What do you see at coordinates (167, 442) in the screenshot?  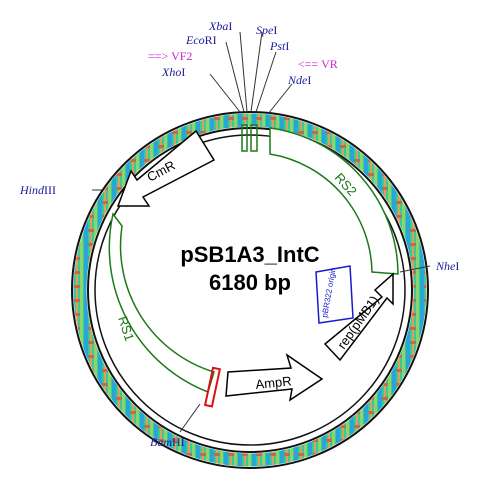 I see `site-bamhi: BamHI` at bounding box center [167, 442].